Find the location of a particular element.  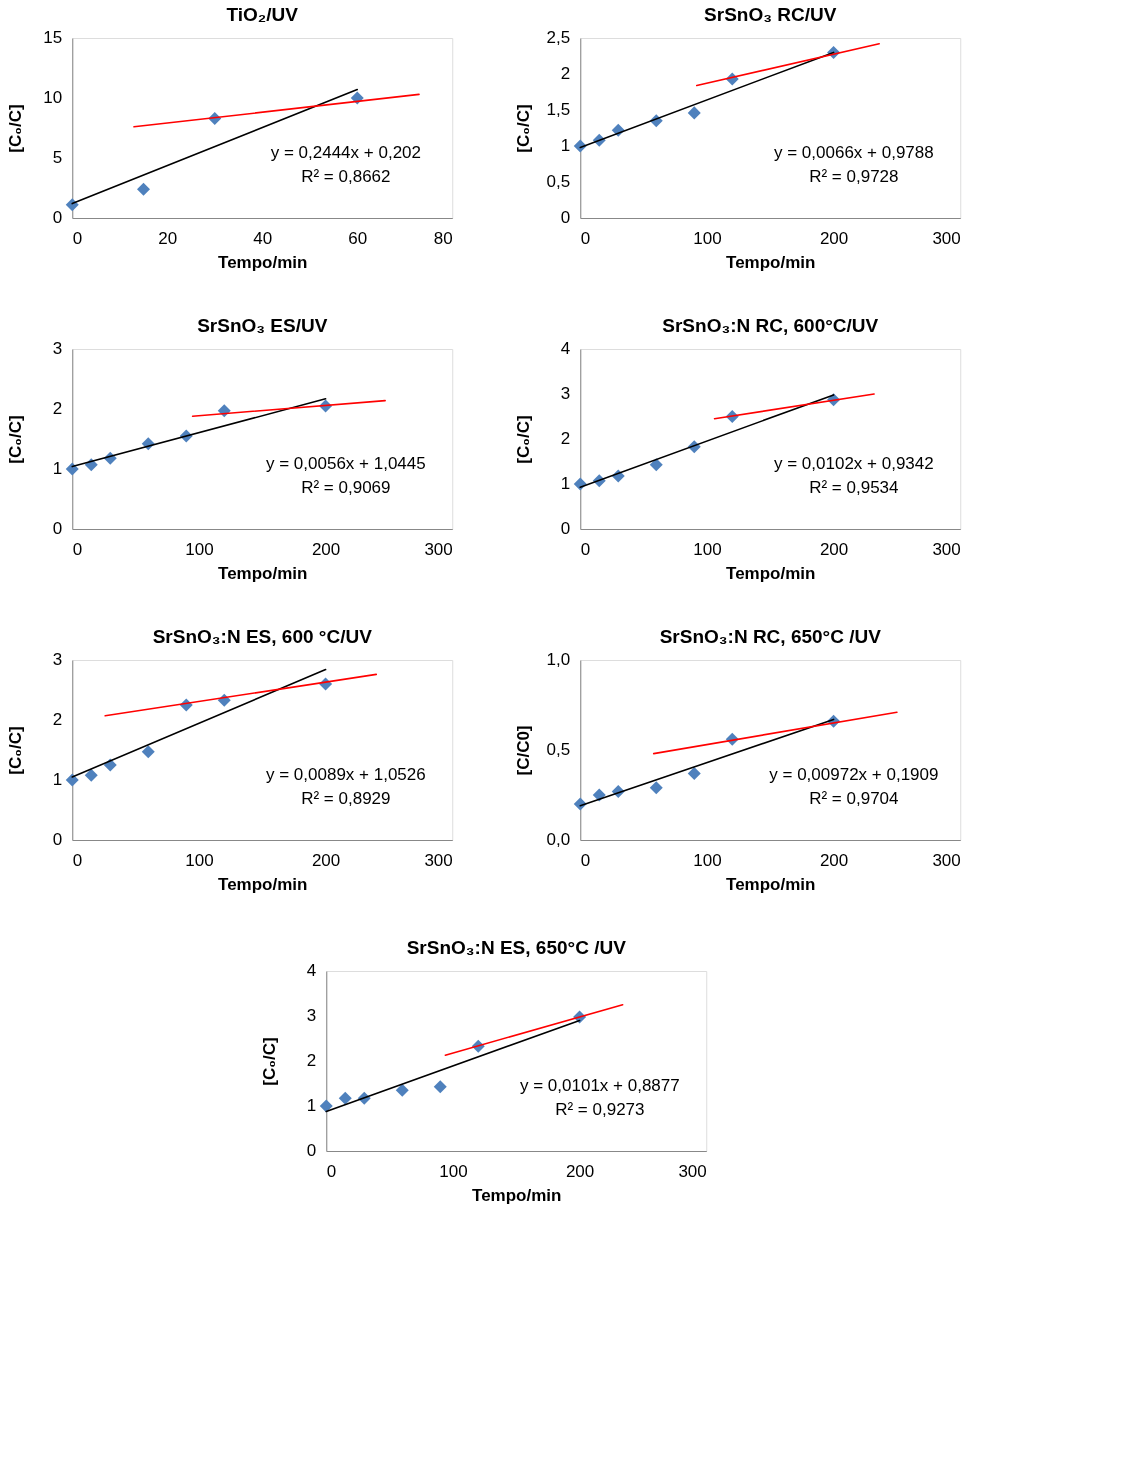

annotation: y = 0,0101x + 0,8877 is located at coordinates (599, 1086).